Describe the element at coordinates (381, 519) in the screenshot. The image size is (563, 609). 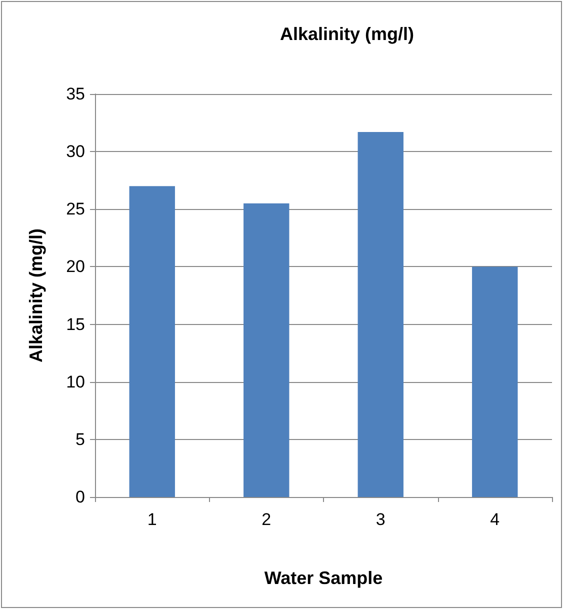
I see `x-tick-label: 3` at that location.